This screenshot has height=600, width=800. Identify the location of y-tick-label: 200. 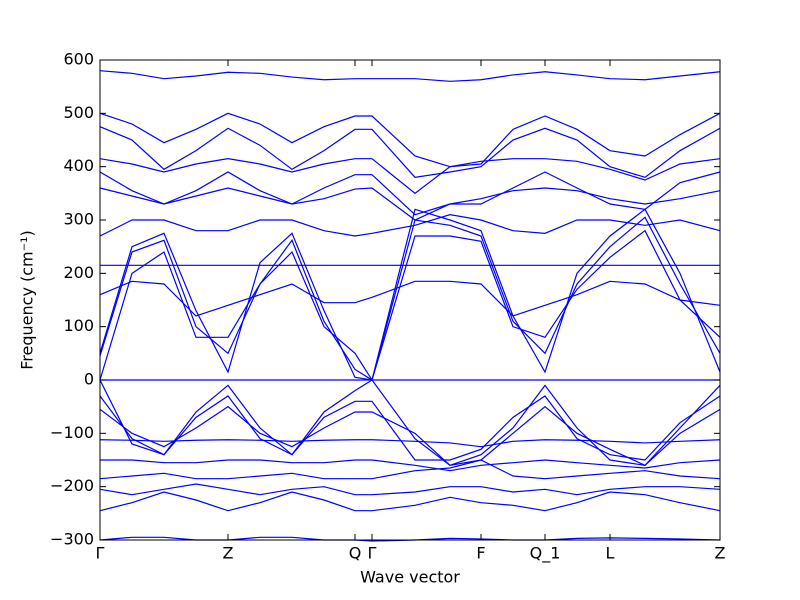
(78, 272).